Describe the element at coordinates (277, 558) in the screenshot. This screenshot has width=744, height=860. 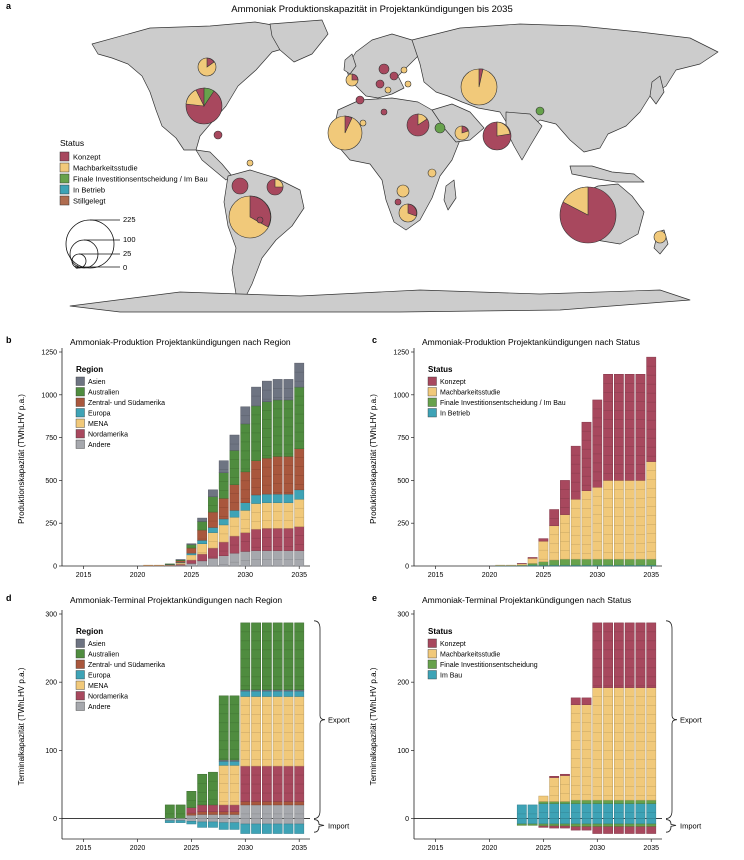
I see `panel-b-bar-Andere-2033` at that location.